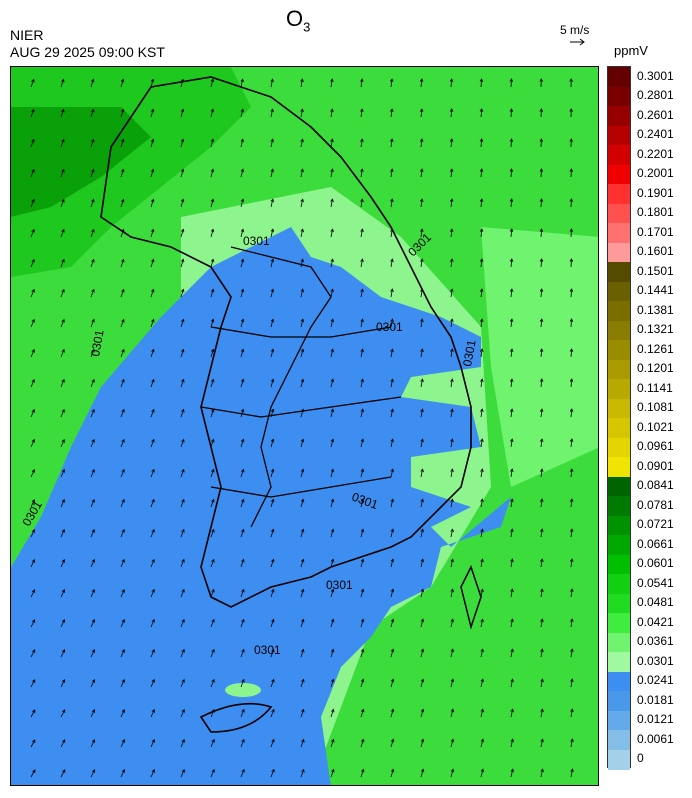 This screenshot has width=692, height=798. What do you see at coordinates (577, 42) in the screenshot?
I see `reference-vector-arrow-icon` at bounding box center [577, 42].